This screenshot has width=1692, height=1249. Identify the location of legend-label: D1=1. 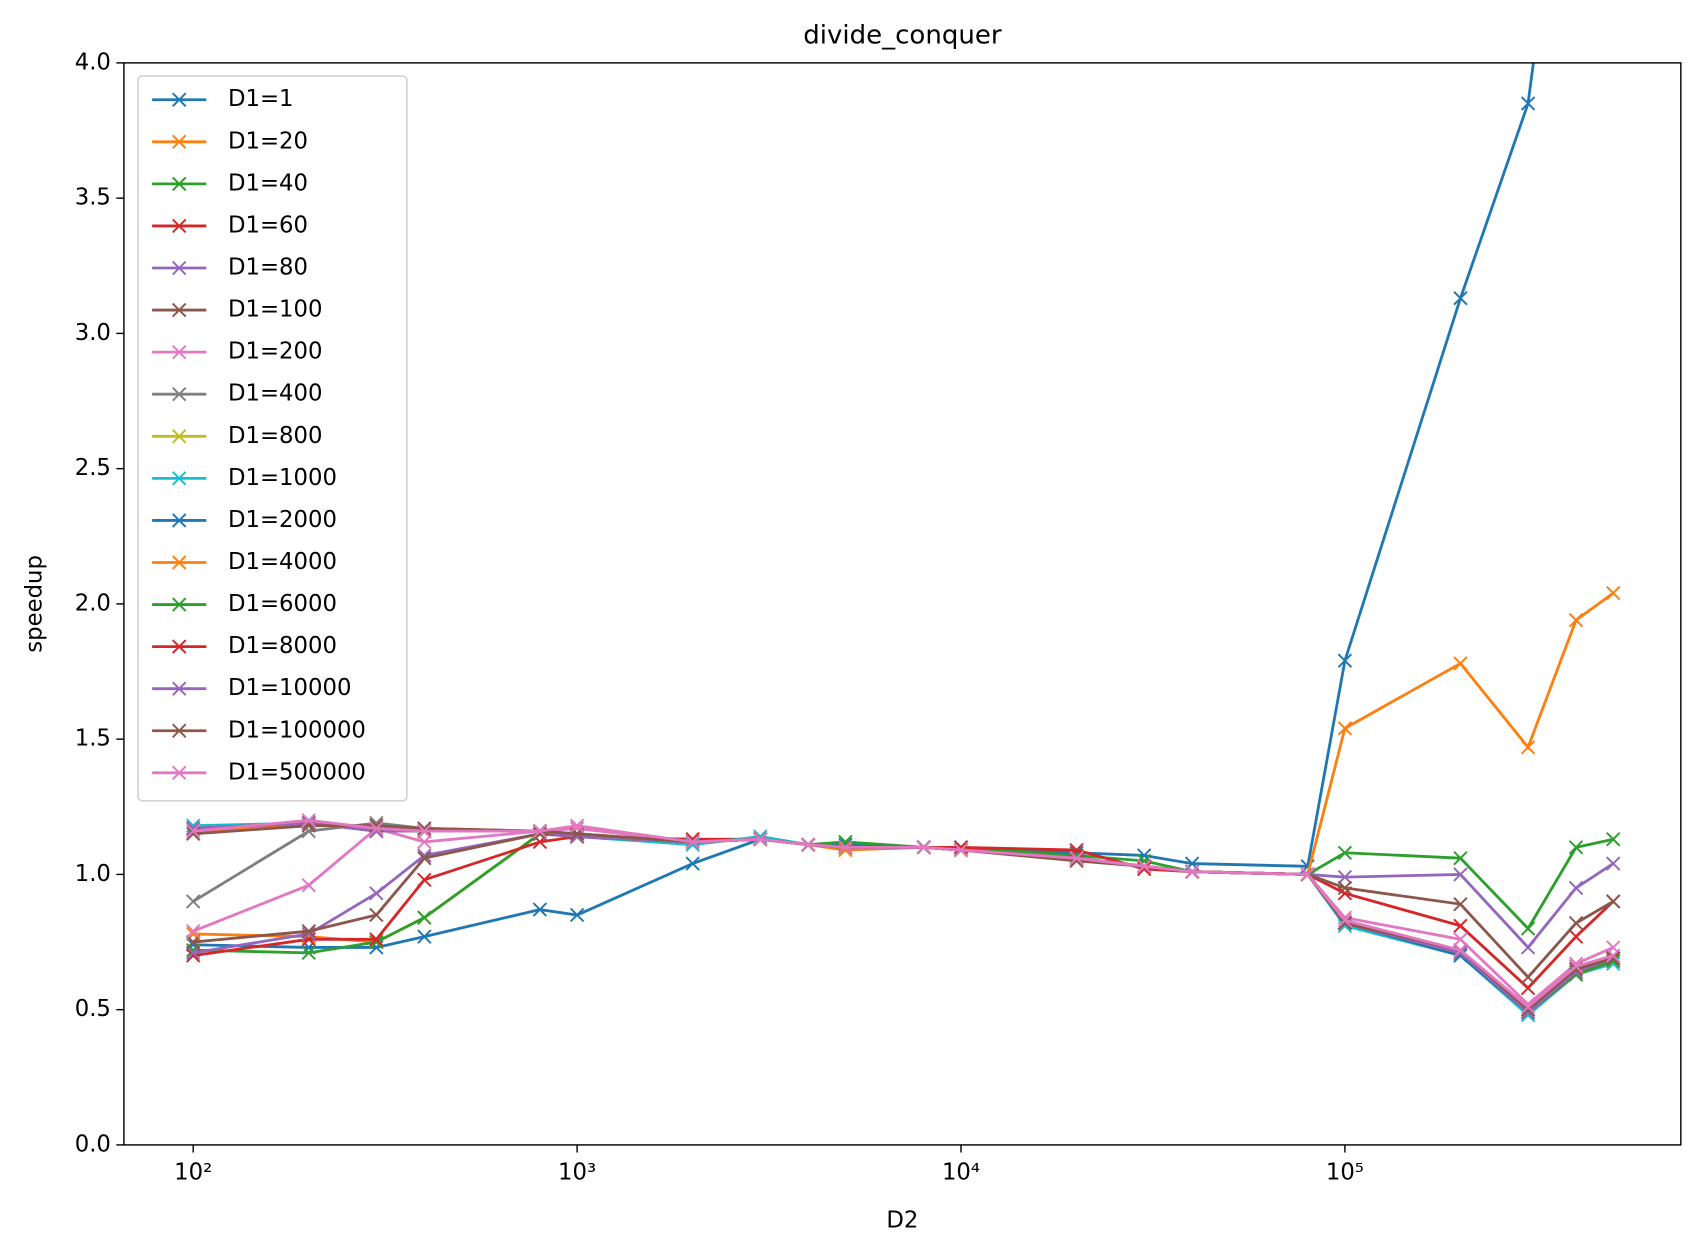
(261, 99).